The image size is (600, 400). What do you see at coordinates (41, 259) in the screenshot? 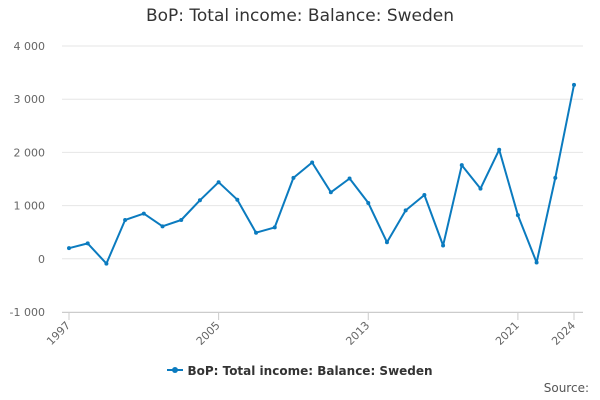
I see `y-tick-label: 0` at bounding box center [41, 259].